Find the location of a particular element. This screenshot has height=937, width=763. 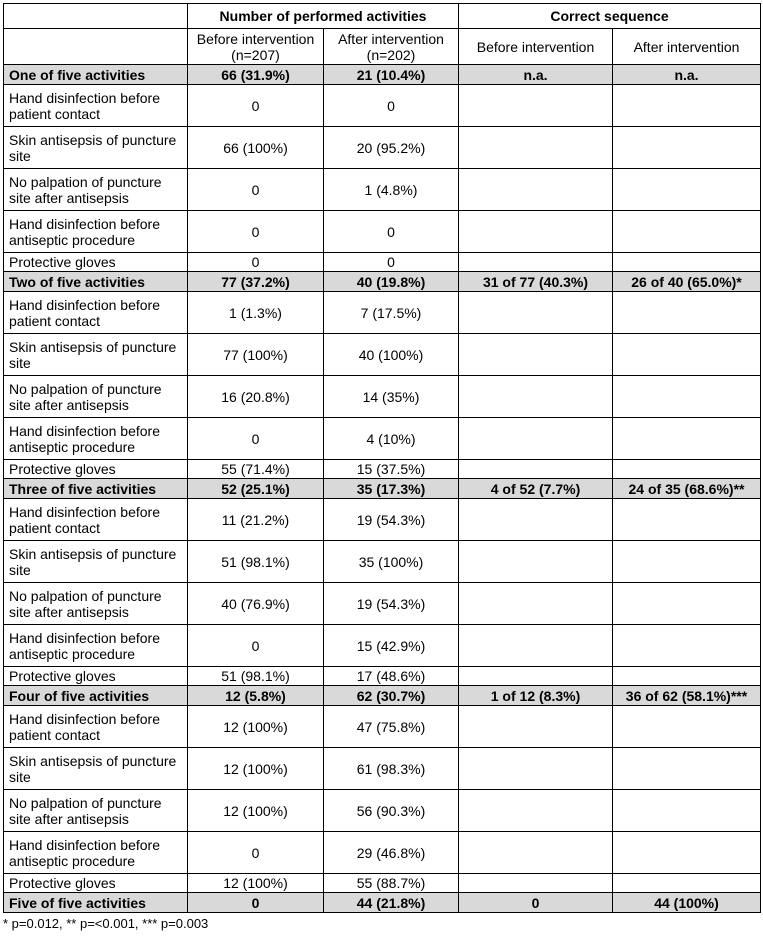

group-label: Two of five activities is located at coordinates (95, 281).